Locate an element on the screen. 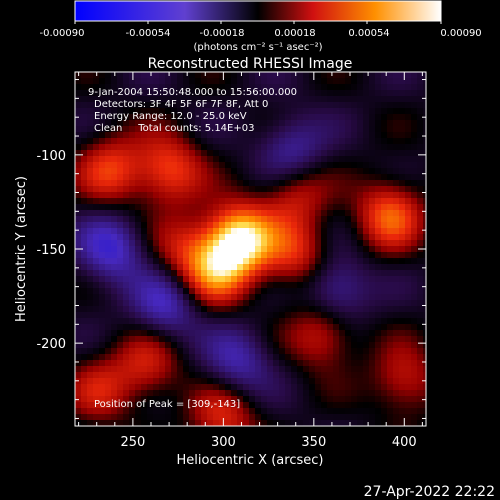  y-tick-labels: -100 -150 -200 is located at coordinates (51, 250).